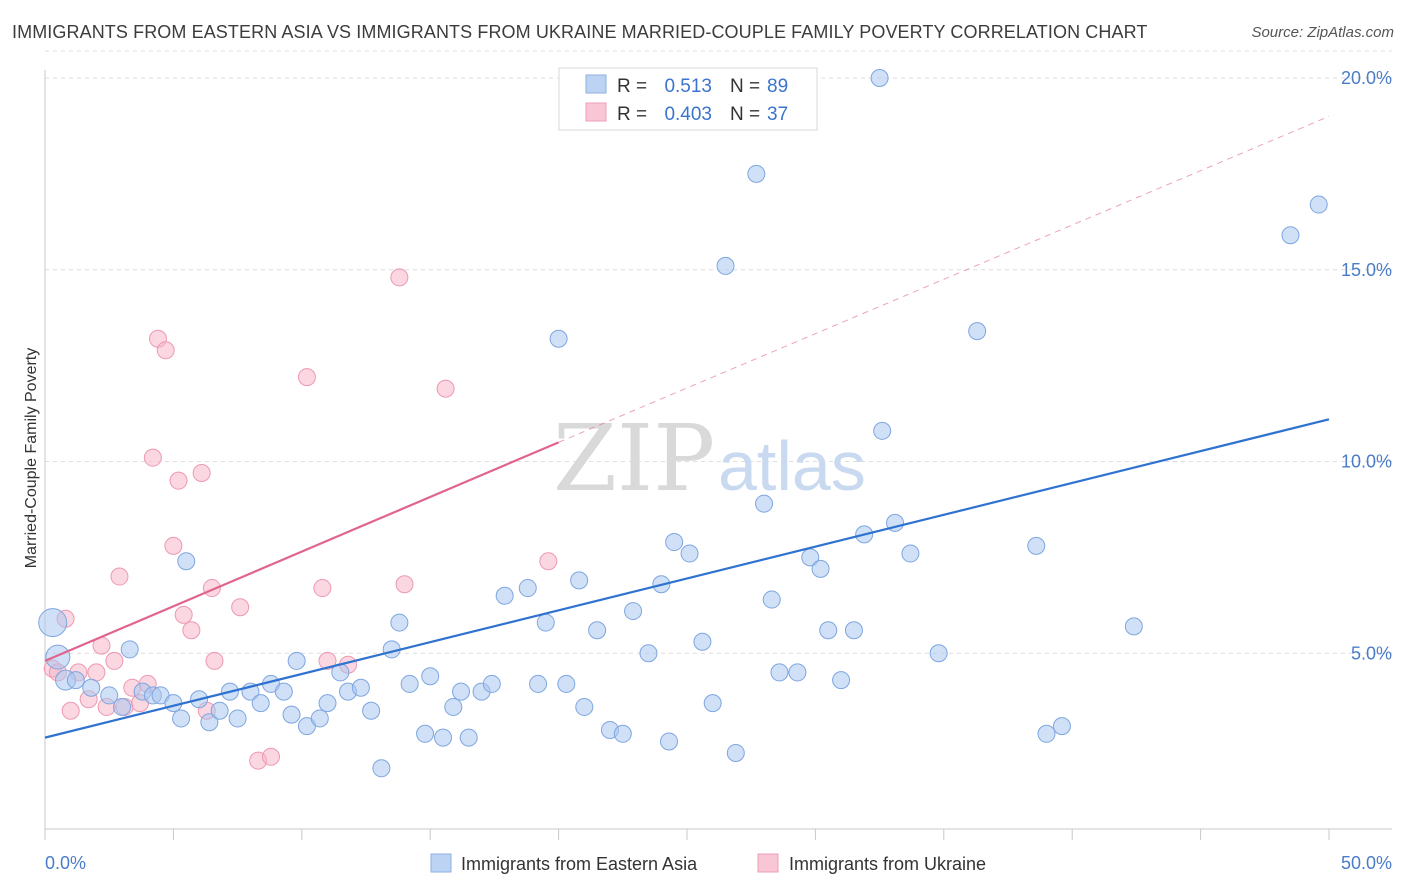 Image resolution: width=1406 pixels, height=892 pixels. What do you see at coordinates (1371, 653) in the screenshot?
I see `y-tick-label: 5.0%` at bounding box center [1371, 653].